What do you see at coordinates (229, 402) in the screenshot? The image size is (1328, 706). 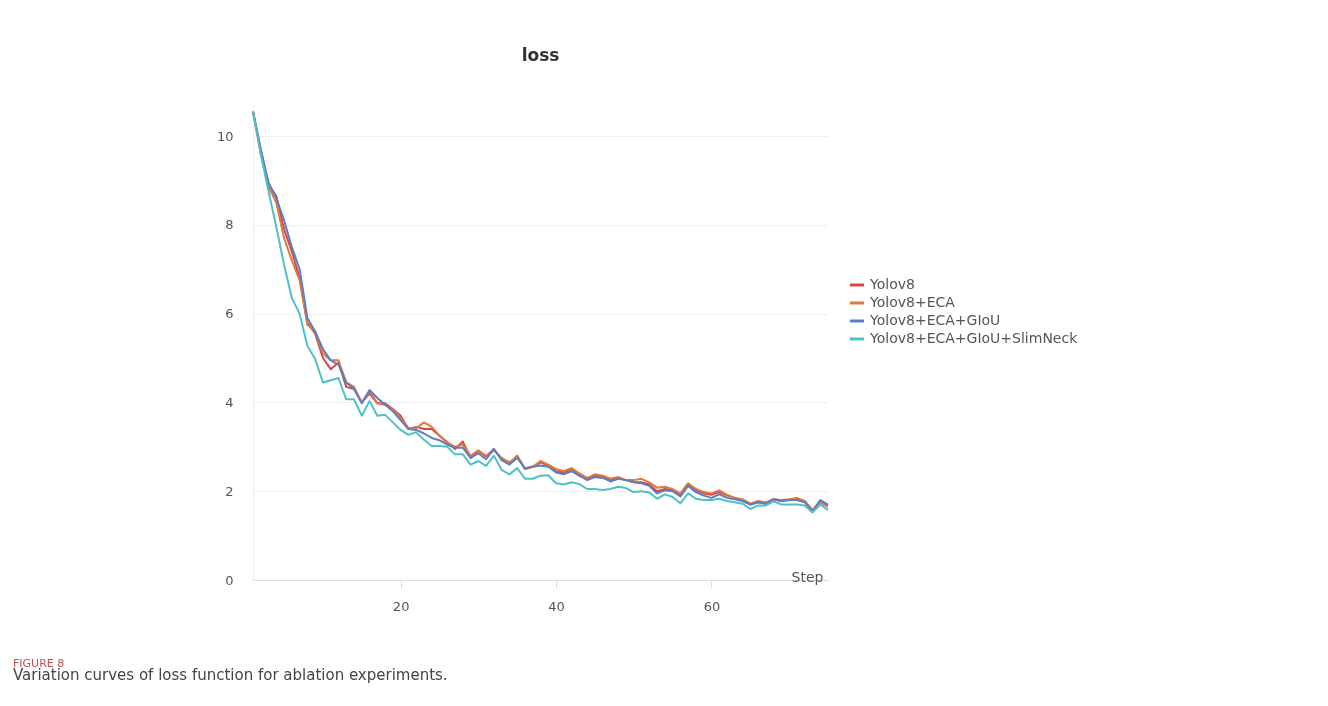 I see `y-tick-label: 4` at bounding box center [229, 402].